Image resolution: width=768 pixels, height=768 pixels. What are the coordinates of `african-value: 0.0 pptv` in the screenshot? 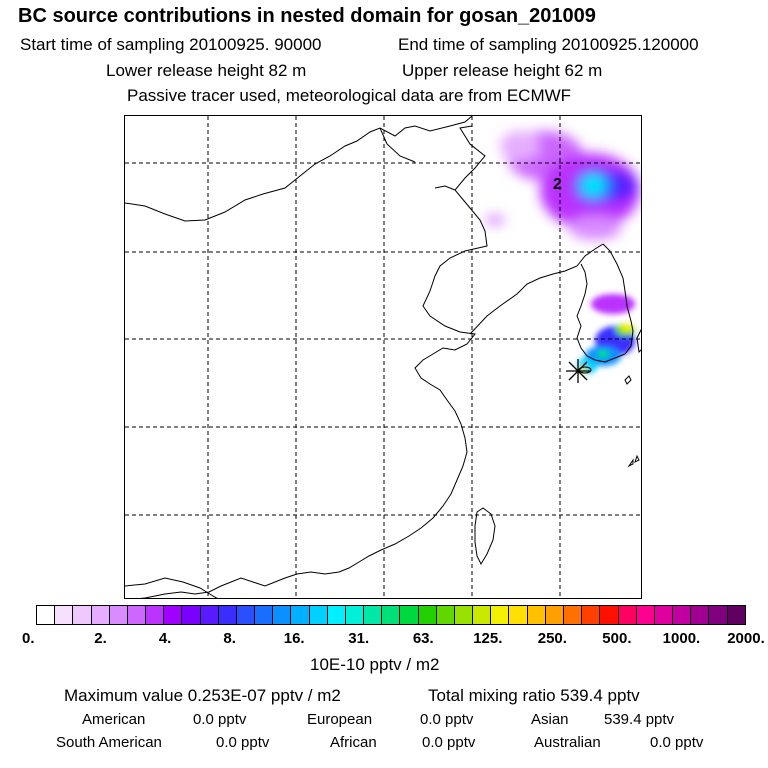 It's located at (449, 742).